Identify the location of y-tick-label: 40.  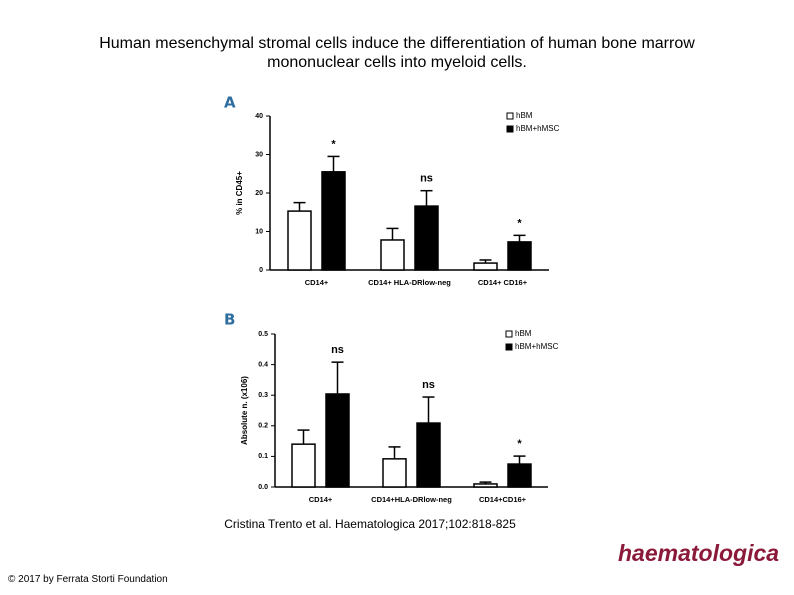
(259, 116).